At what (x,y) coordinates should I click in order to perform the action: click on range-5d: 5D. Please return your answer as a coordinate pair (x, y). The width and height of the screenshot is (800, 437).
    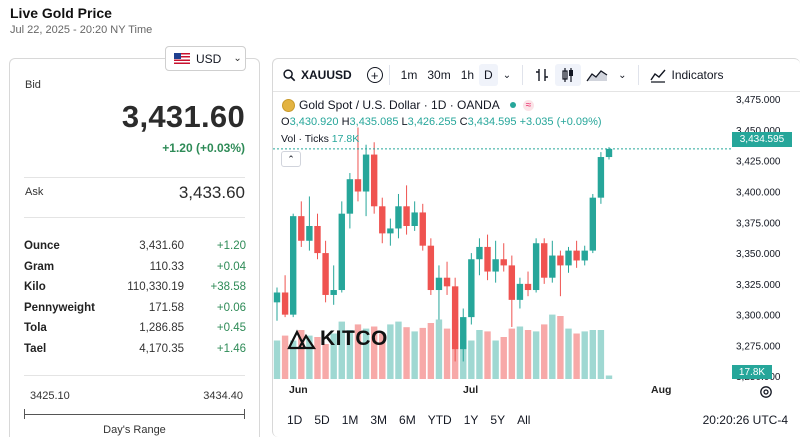
    Looking at the image, I should click on (322, 420).